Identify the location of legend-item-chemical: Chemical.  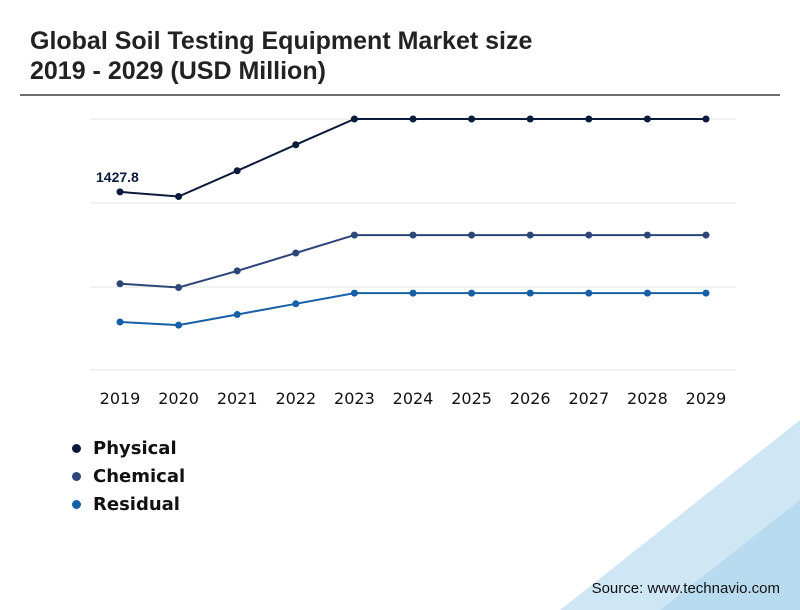
(128, 476).